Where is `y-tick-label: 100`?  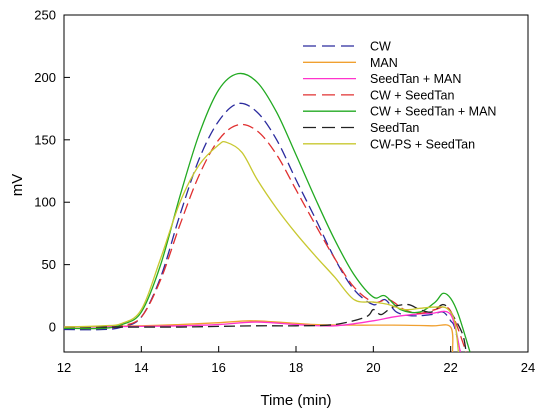
y-tick-label: 100 is located at coordinates (45, 202).